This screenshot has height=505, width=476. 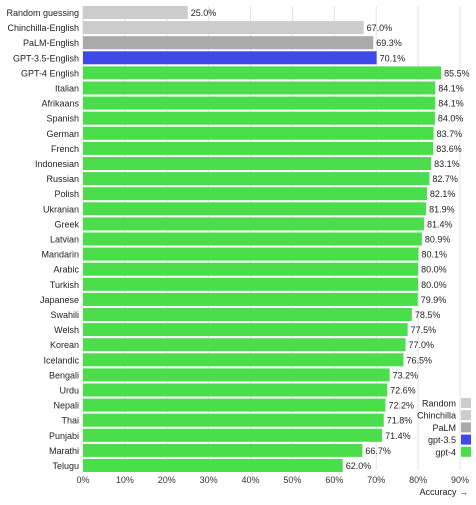 I want to click on bar-value-label: 71.4%, so click(x=398, y=436).